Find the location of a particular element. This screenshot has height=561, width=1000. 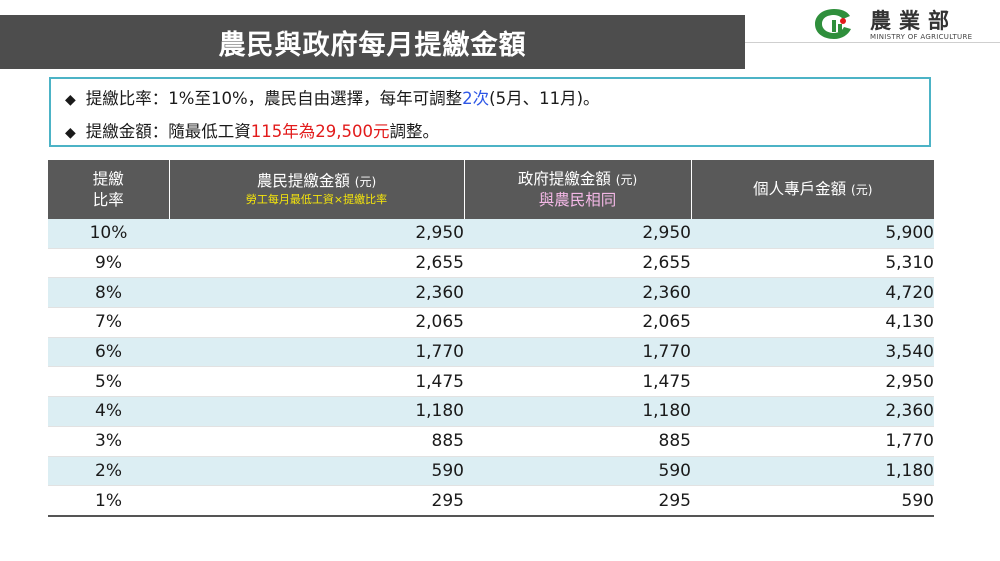

table-row: 3% 885 885 1,770 is located at coordinates (491, 441).